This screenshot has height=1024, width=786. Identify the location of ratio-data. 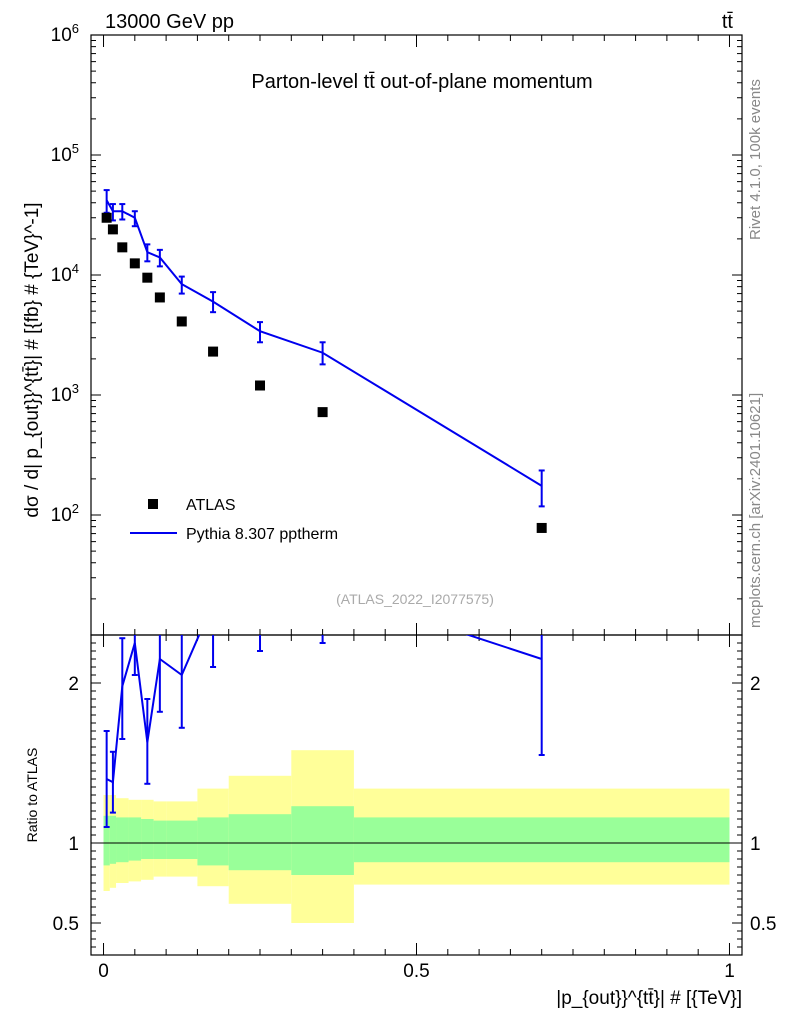
(324, 731).